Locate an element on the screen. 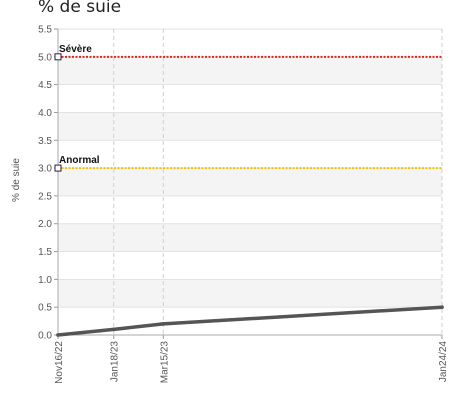  x-tick-label: Jan24/24 is located at coordinates (443, 362).